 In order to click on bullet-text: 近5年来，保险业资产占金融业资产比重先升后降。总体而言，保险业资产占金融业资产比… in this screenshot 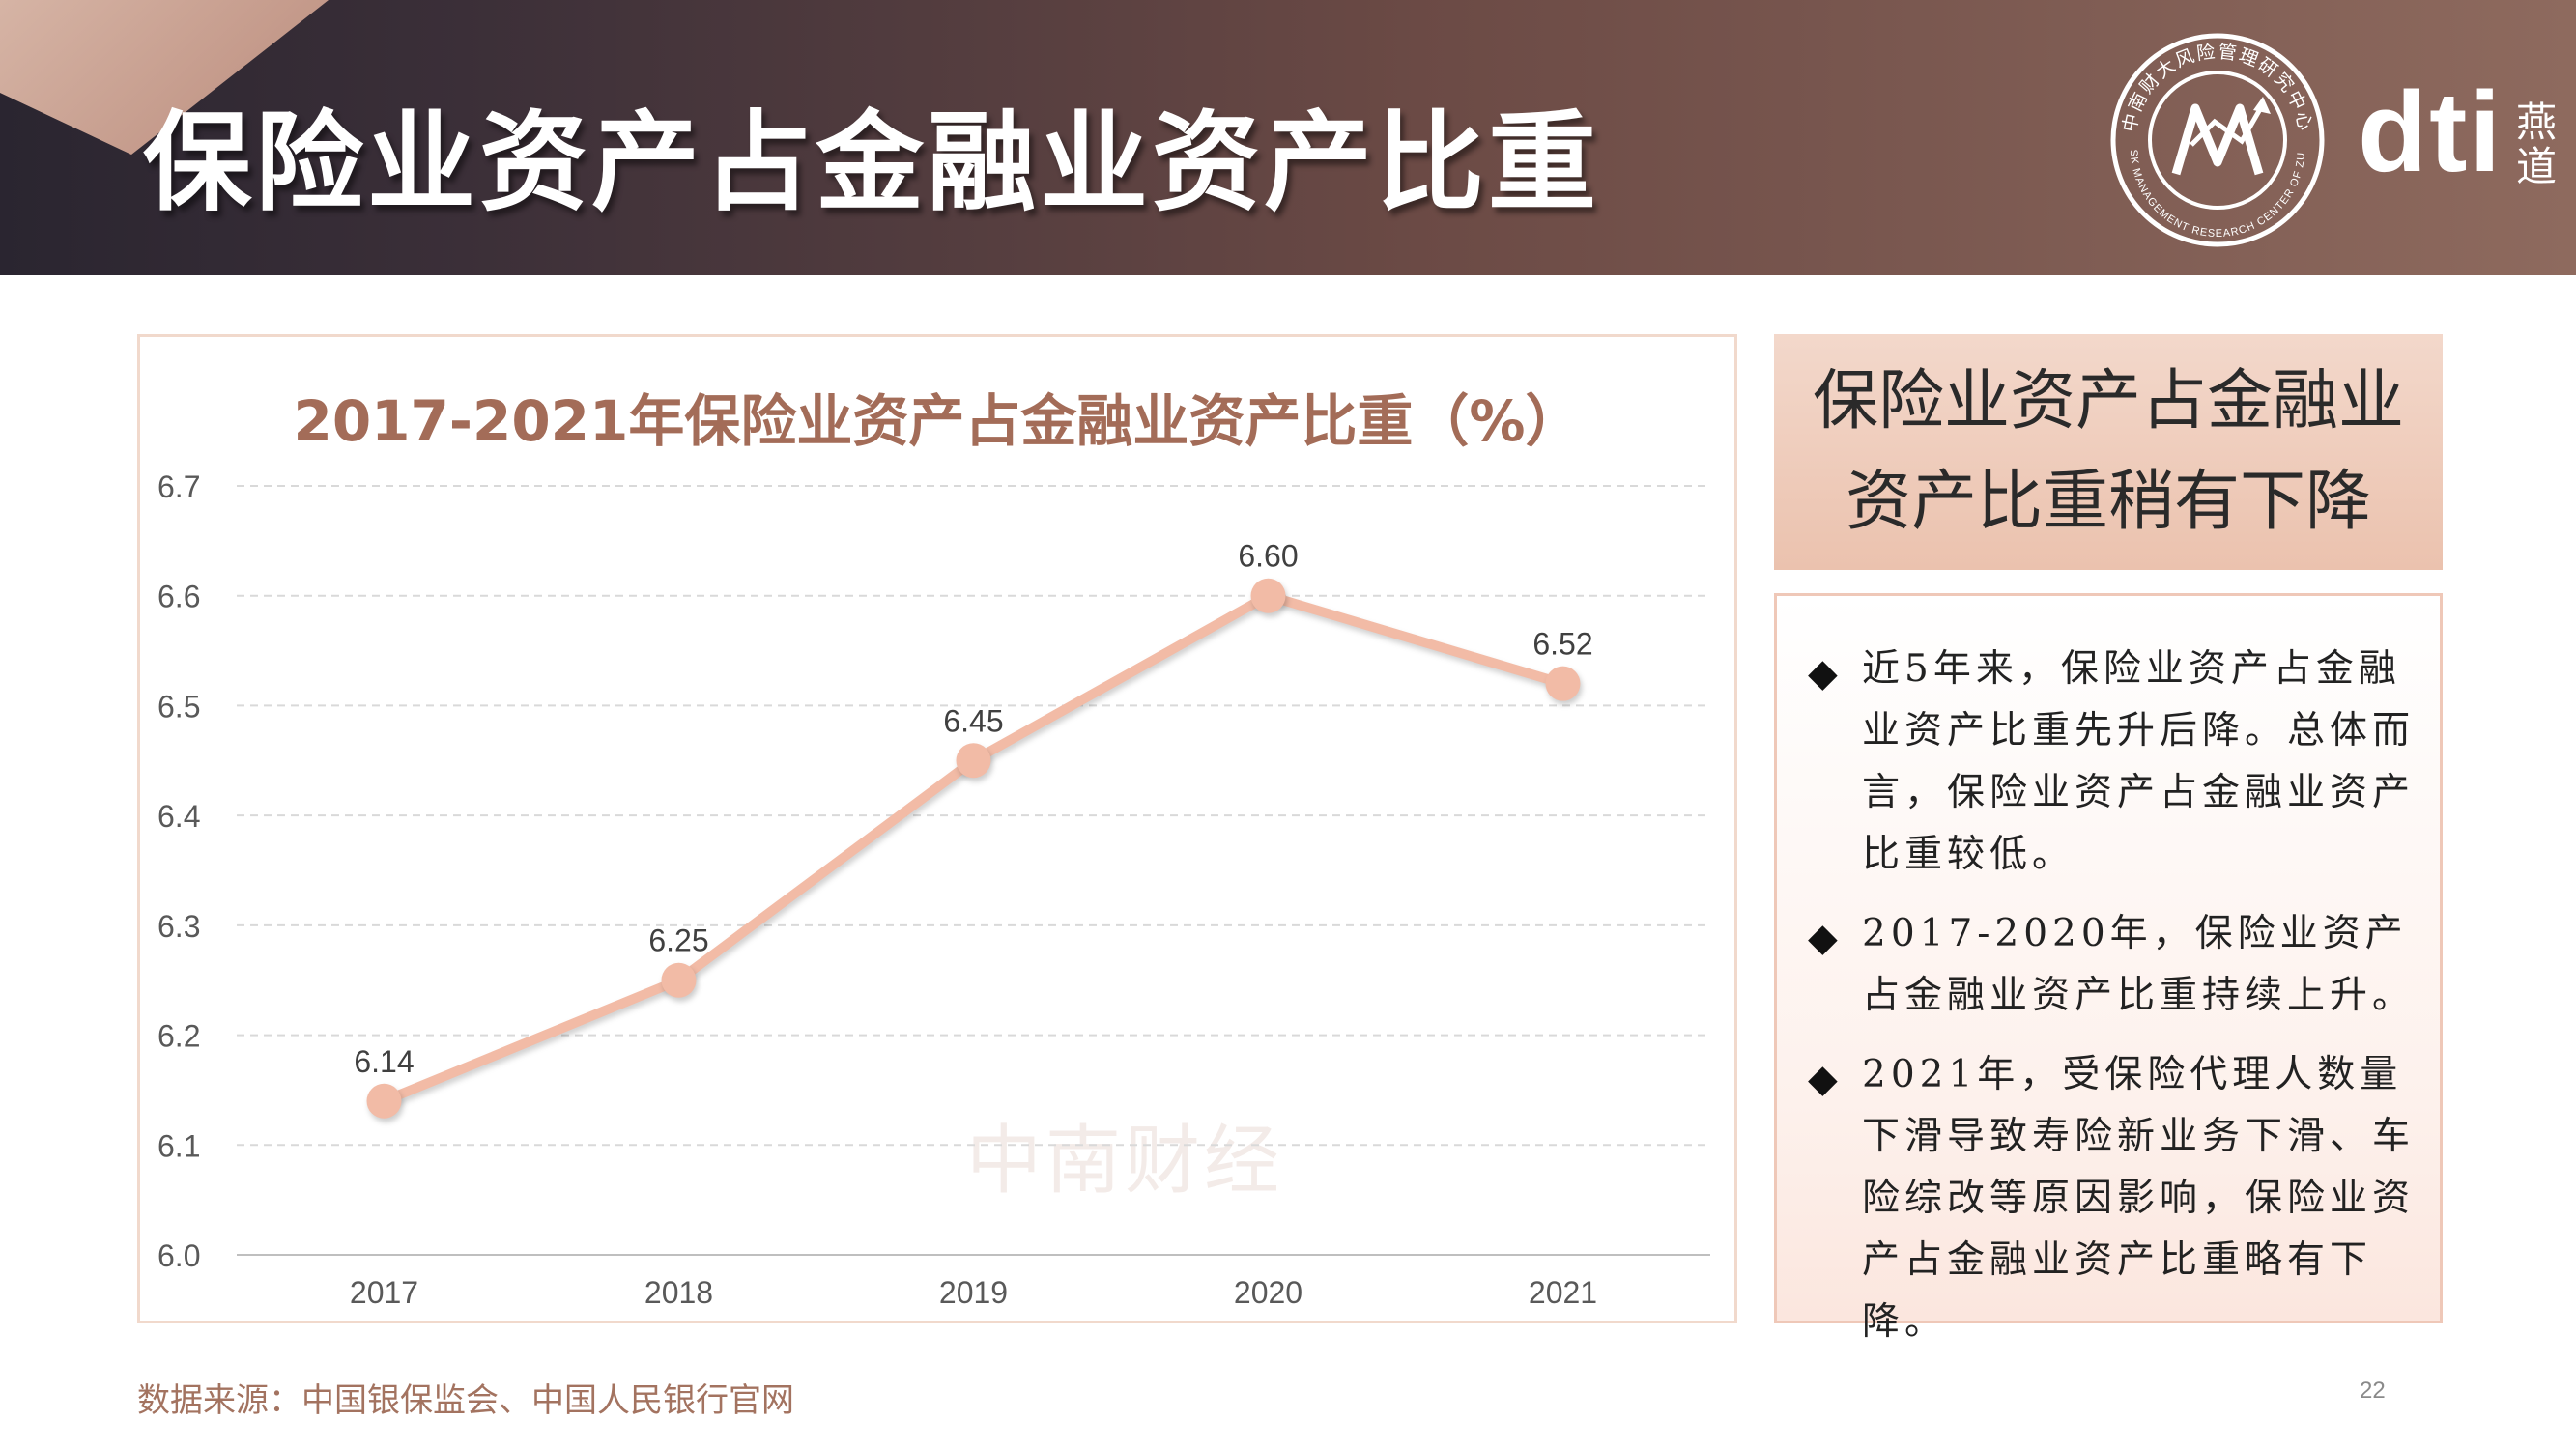, I will do `click(2139, 761)`.